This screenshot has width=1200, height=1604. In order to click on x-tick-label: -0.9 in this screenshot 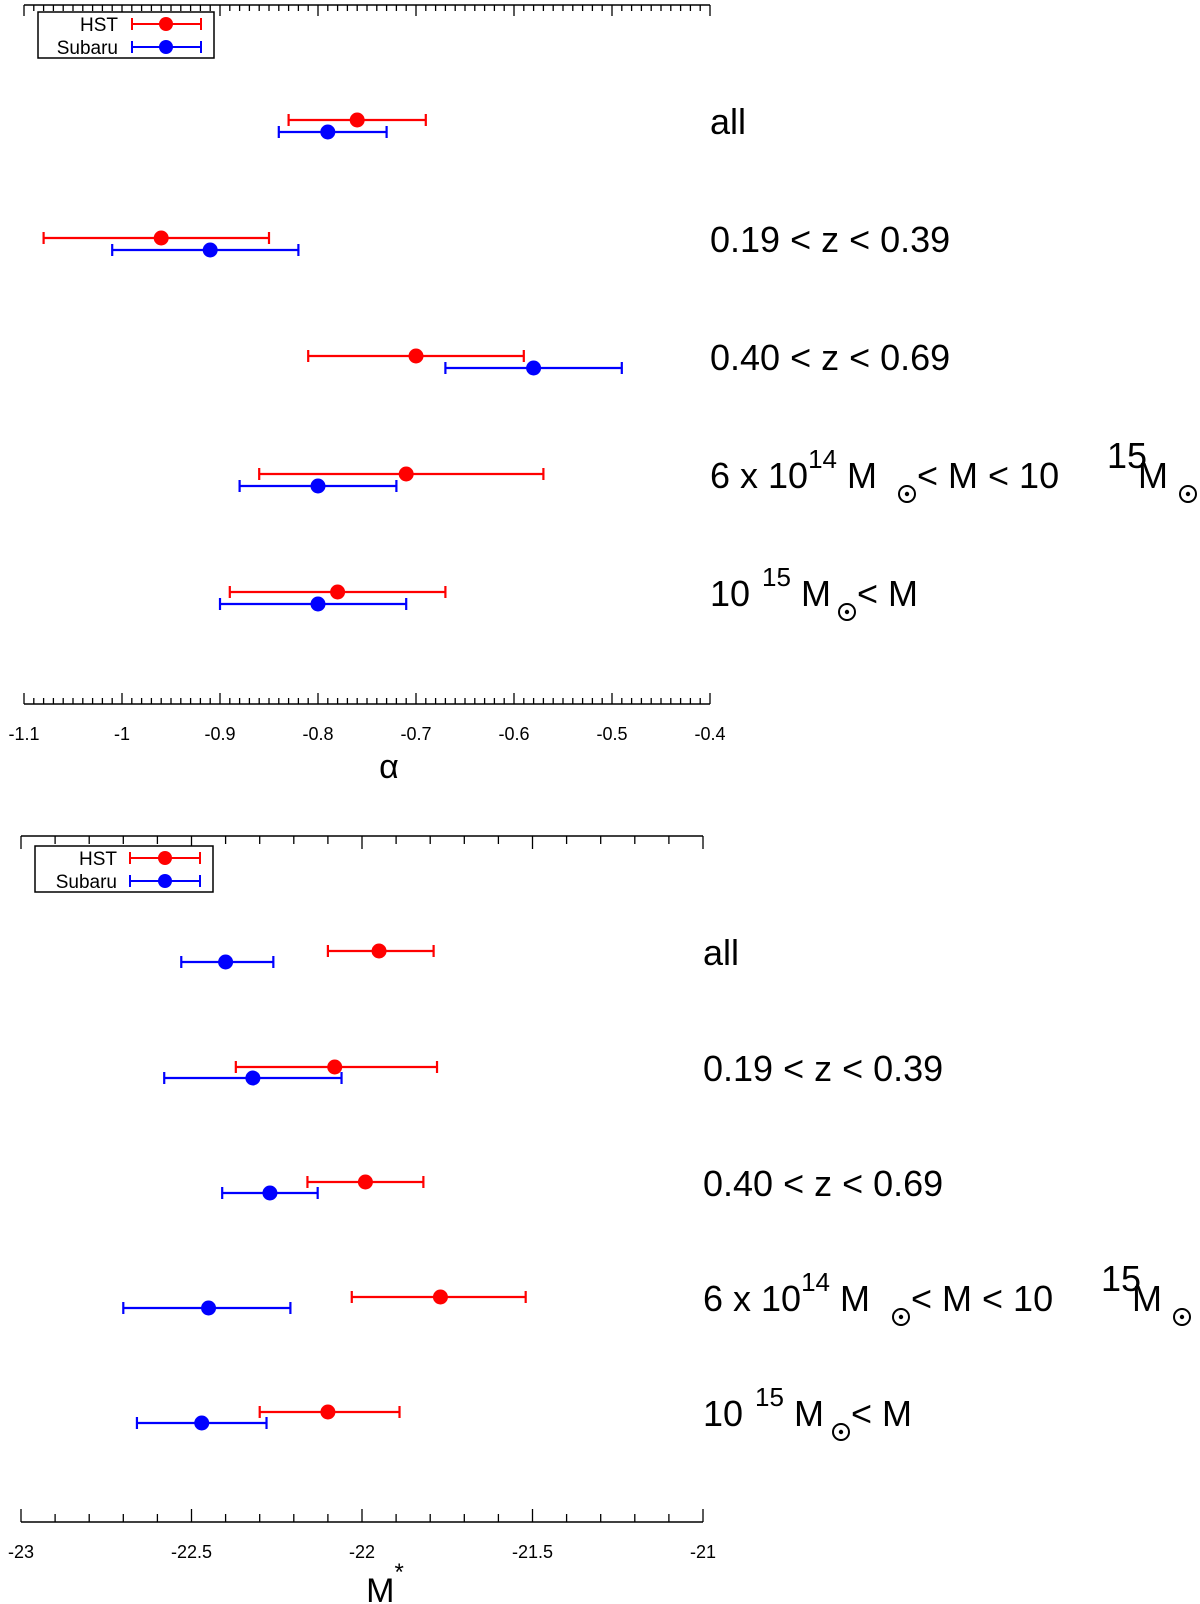, I will do `click(219, 734)`.